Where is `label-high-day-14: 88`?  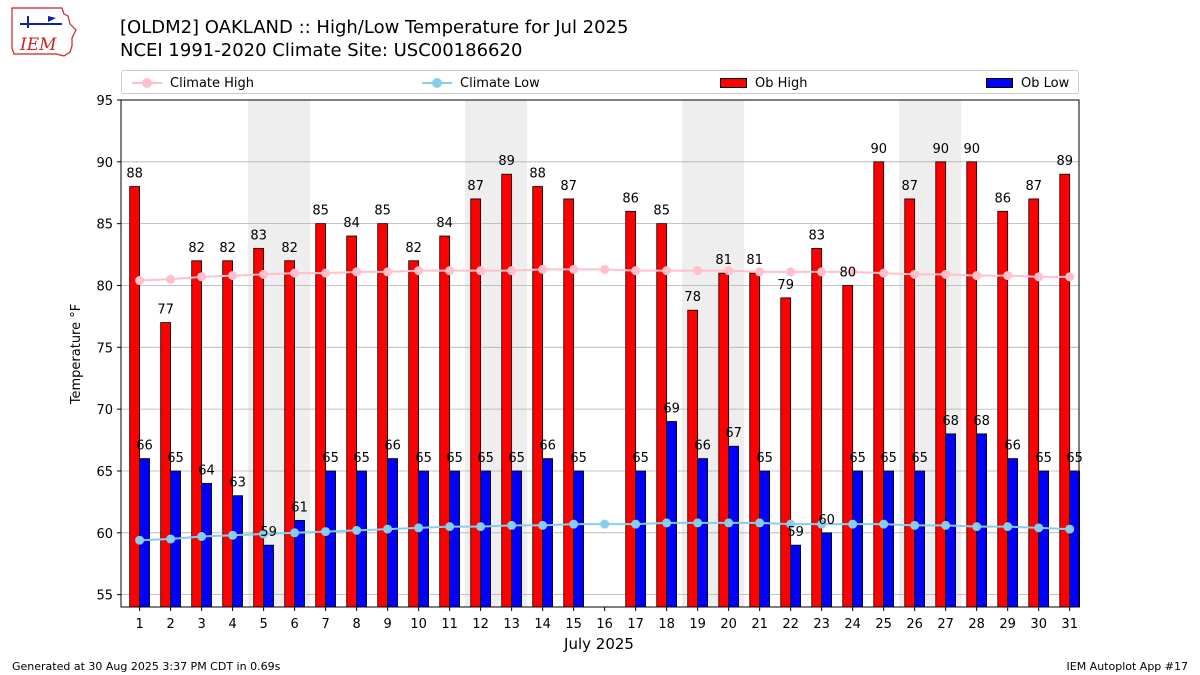 label-high-day-14: 88 is located at coordinates (537, 174).